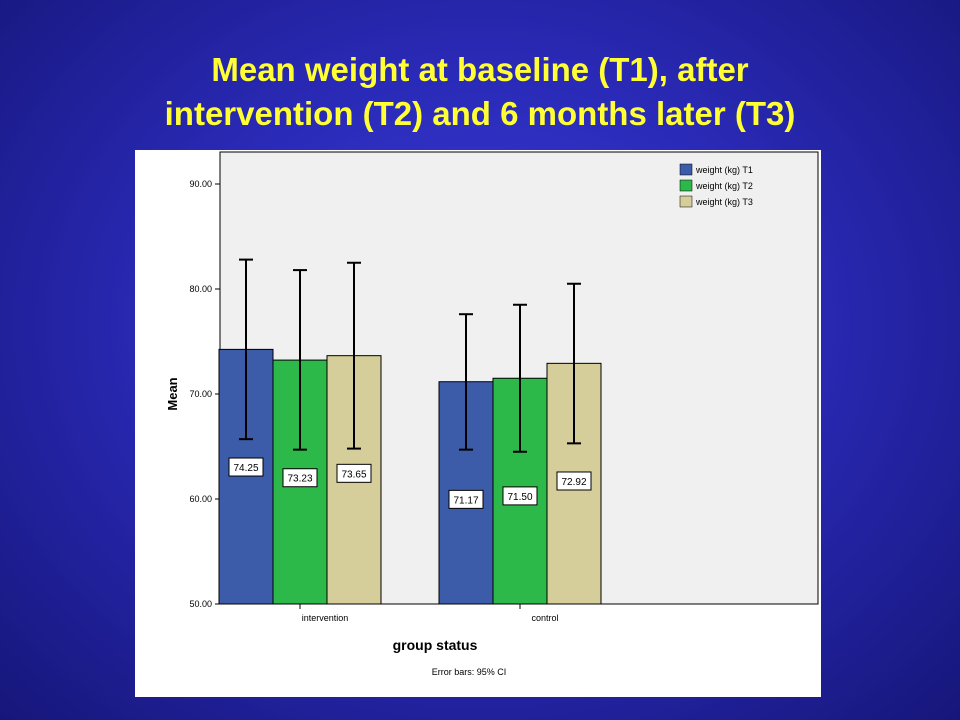 The width and height of the screenshot is (960, 720). I want to click on y-tick-label: 60.00, so click(200, 499).